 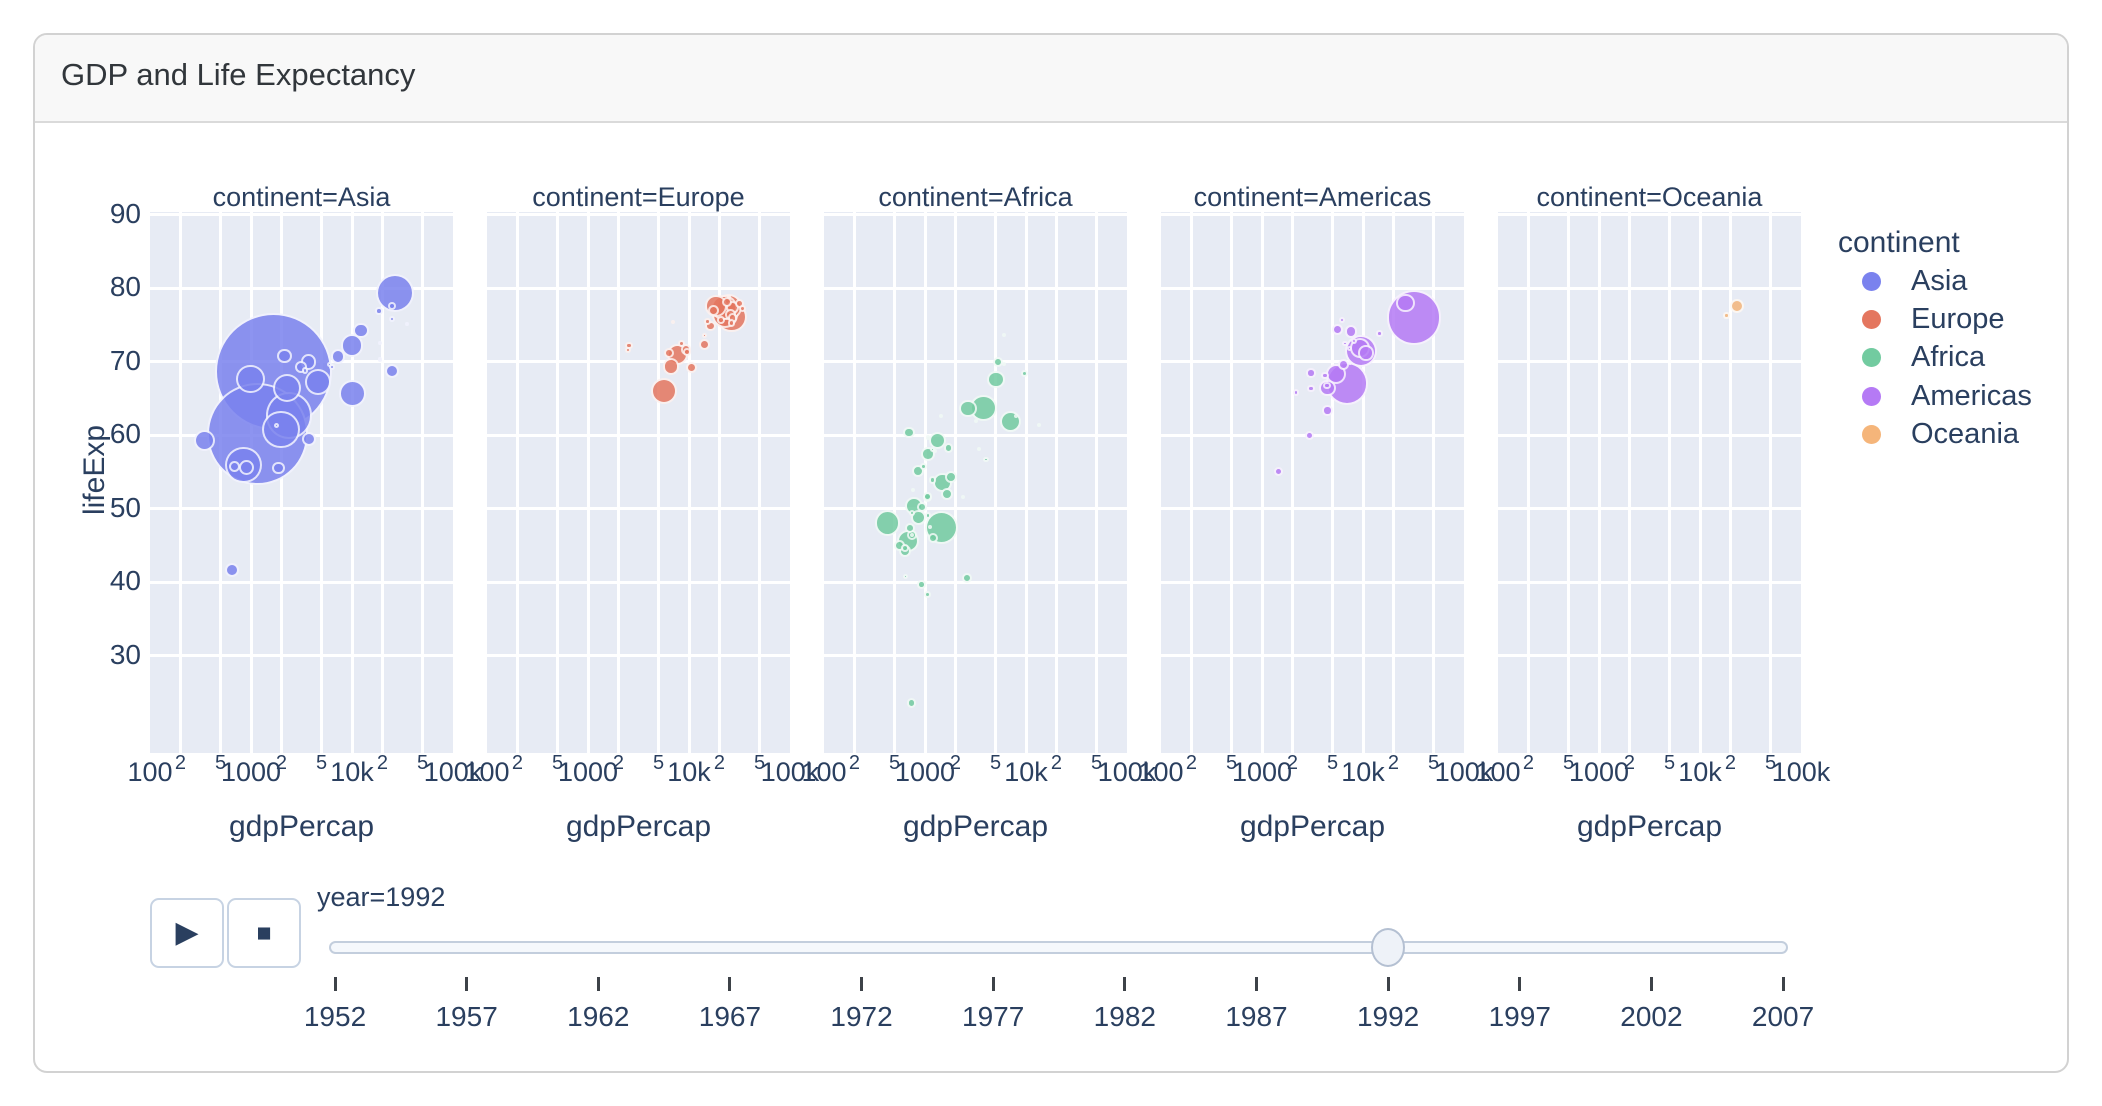 I want to click on bubble-sweden, so click(x=727, y=301).